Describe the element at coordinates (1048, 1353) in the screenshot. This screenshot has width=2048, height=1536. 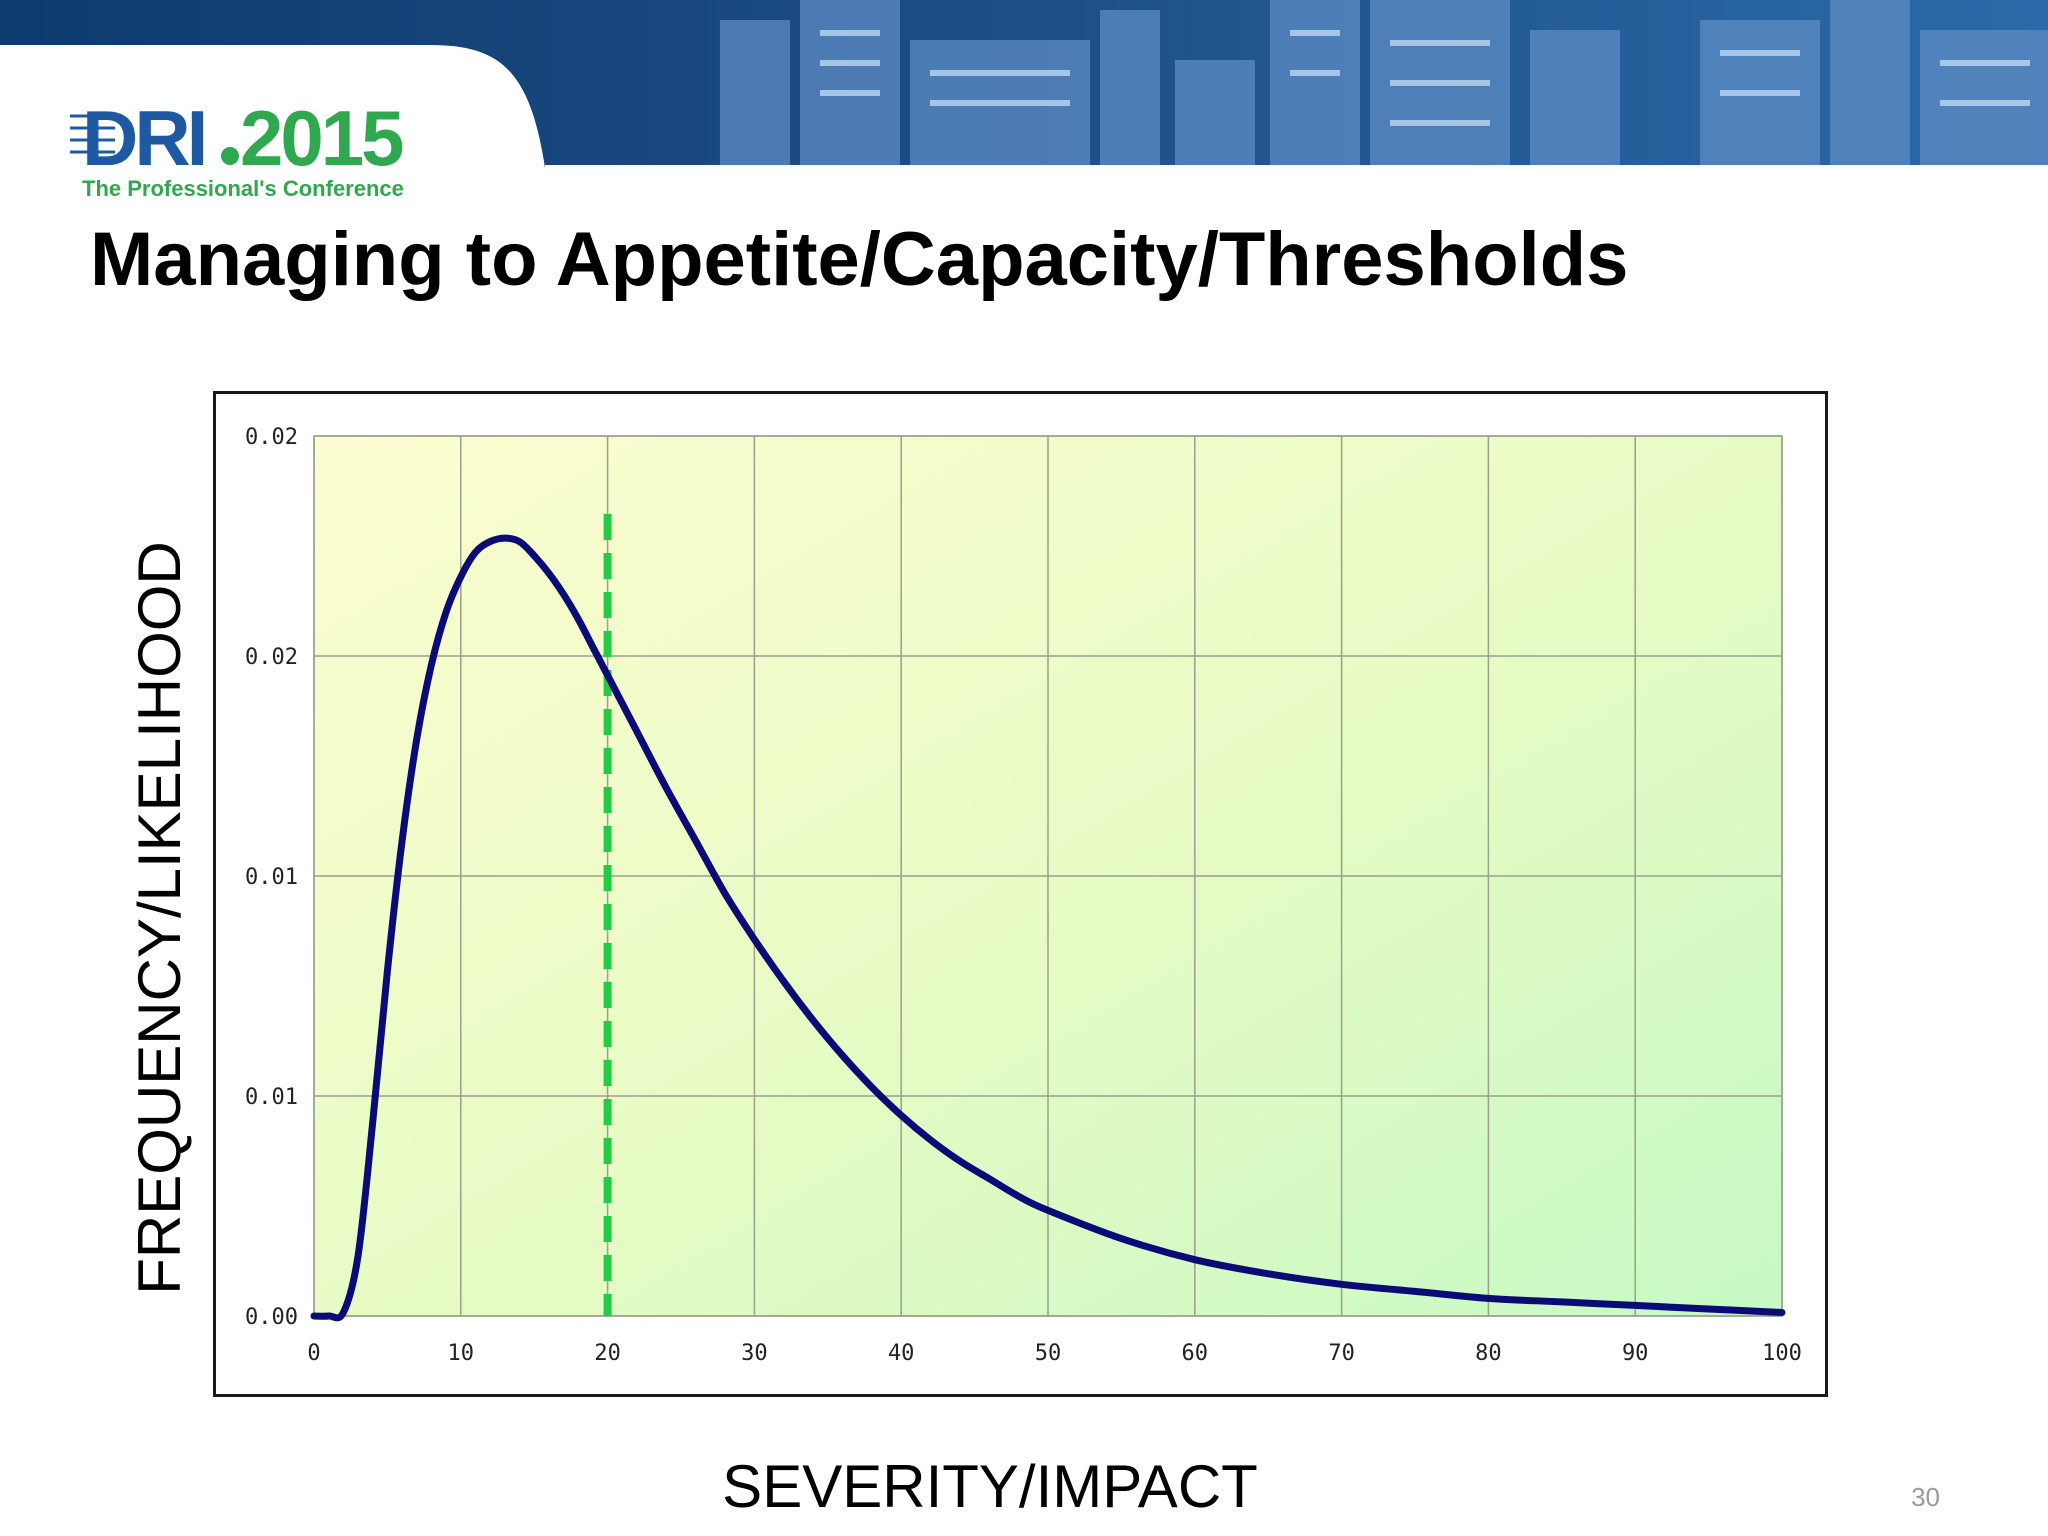
I see `x-tick-label: 50` at that location.